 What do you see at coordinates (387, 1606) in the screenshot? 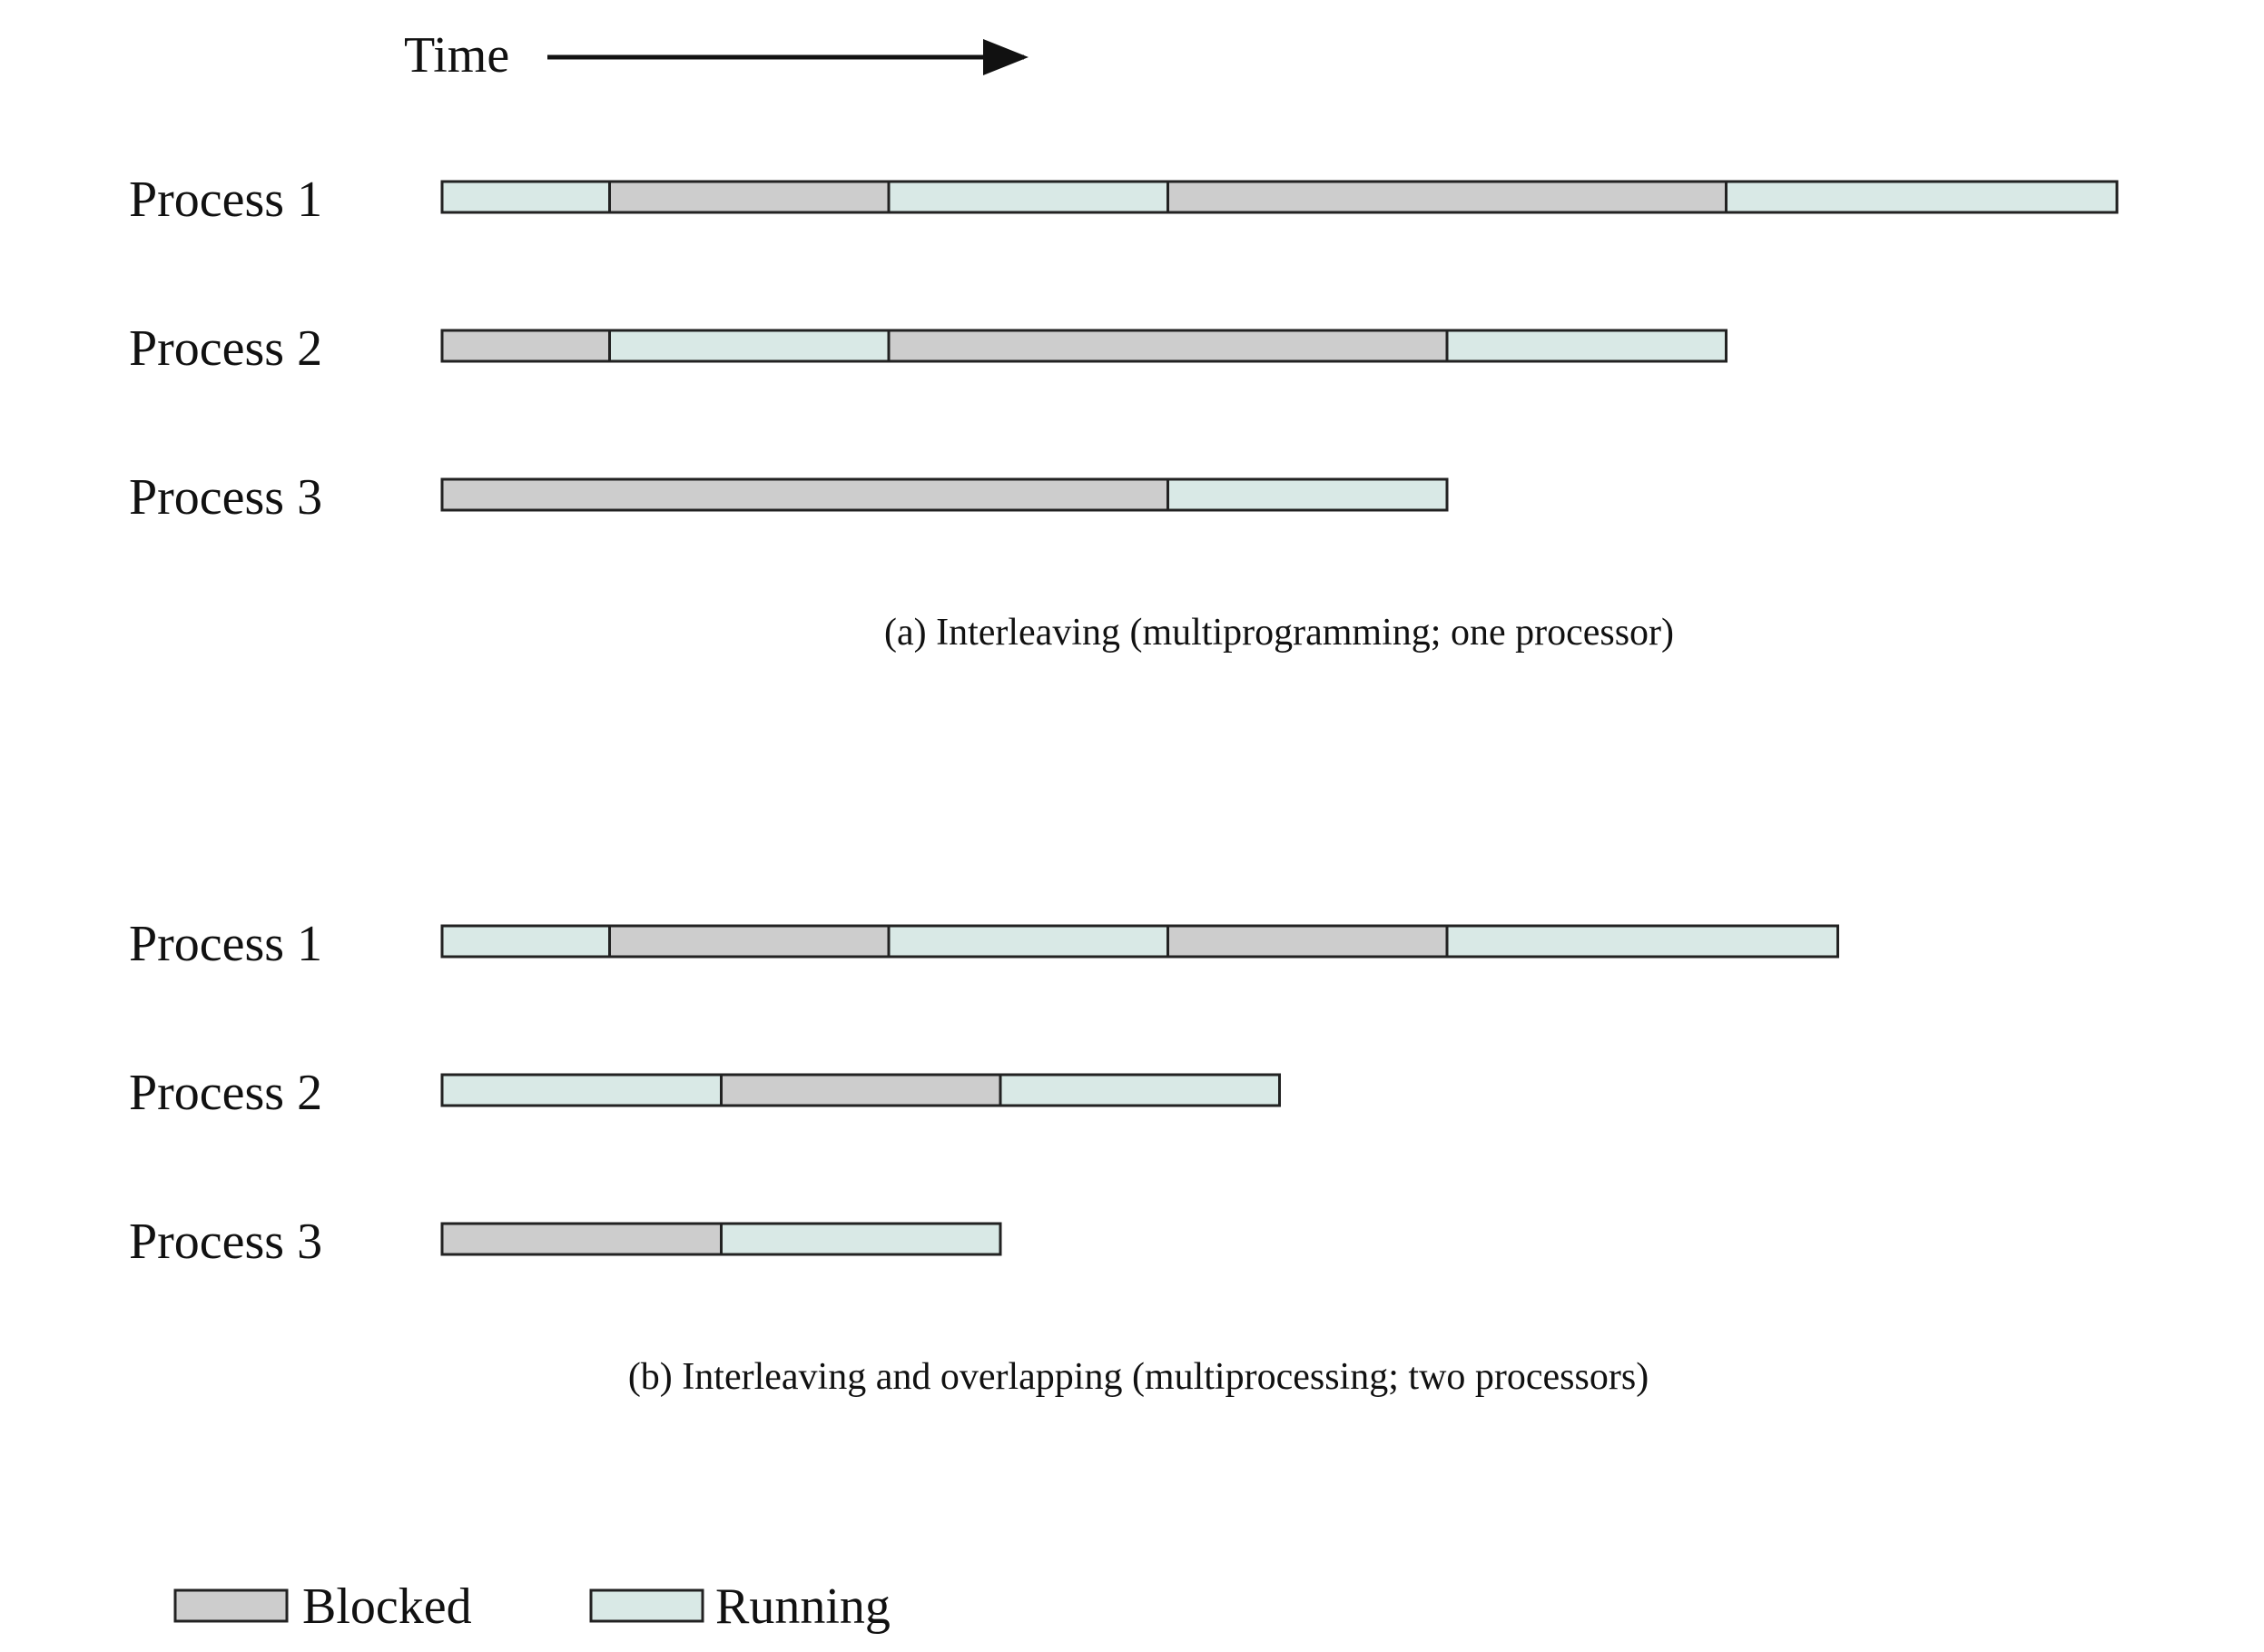
I see `legend-label-blocked: Blocked` at bounding box center [387, 1606].